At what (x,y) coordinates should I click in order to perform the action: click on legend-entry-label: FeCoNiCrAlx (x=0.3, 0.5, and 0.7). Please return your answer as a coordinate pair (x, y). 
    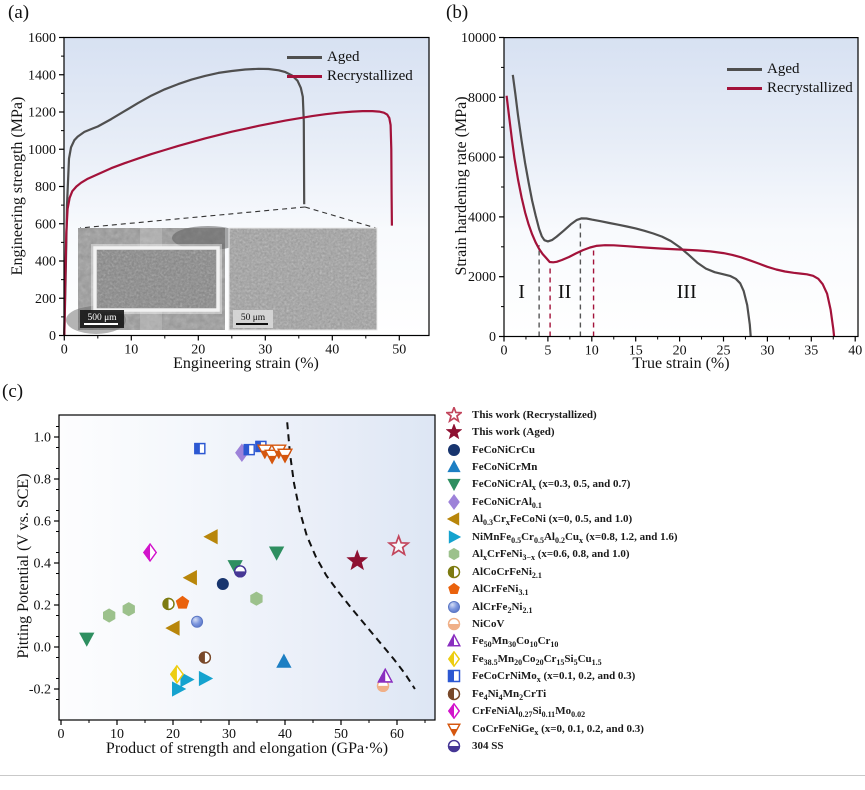
    Looking at the image, I should click on (551, 485).